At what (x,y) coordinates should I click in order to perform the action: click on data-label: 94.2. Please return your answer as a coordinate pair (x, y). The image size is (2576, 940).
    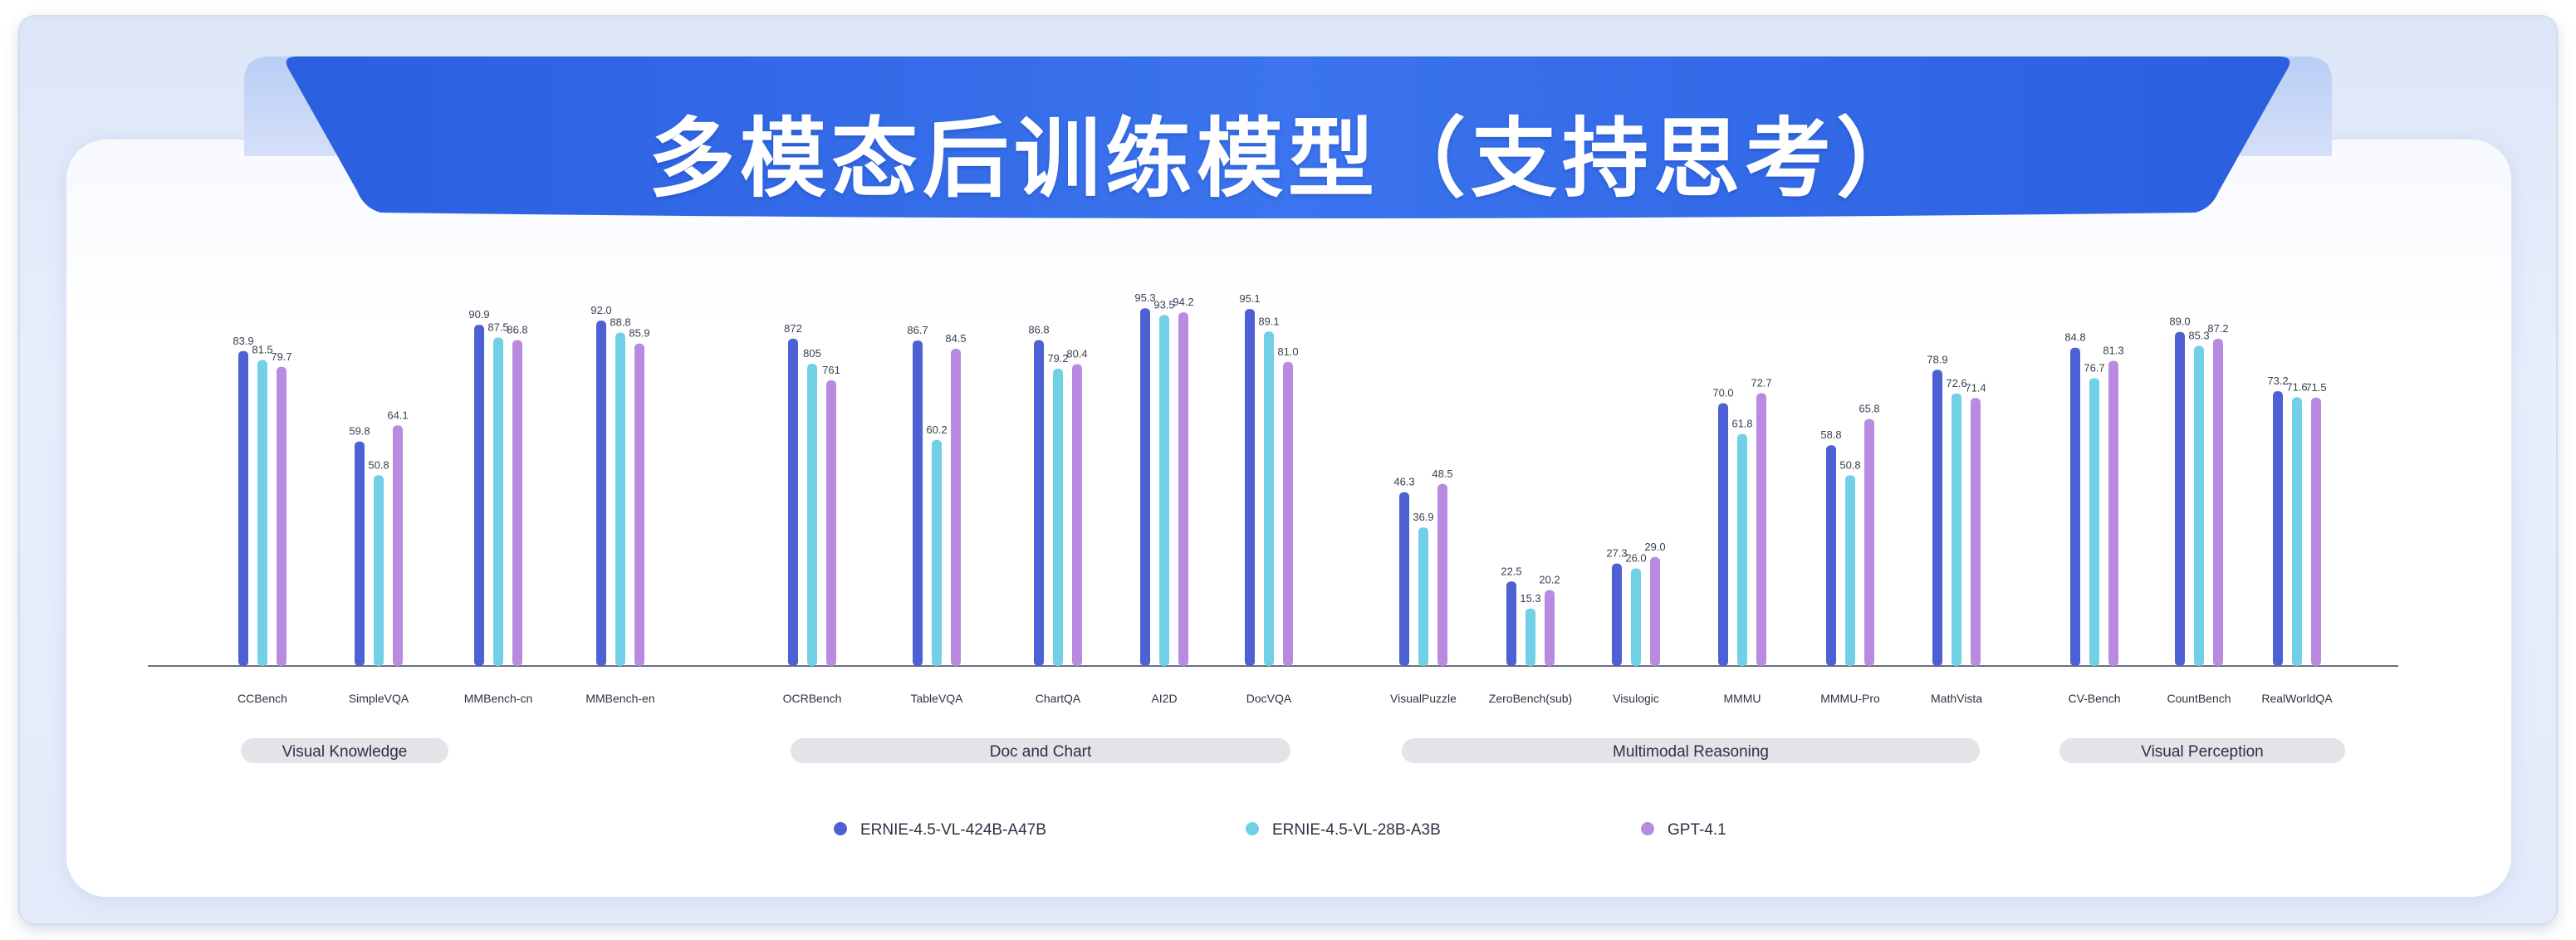
    Looking at the image, I should click on (1183, 302).